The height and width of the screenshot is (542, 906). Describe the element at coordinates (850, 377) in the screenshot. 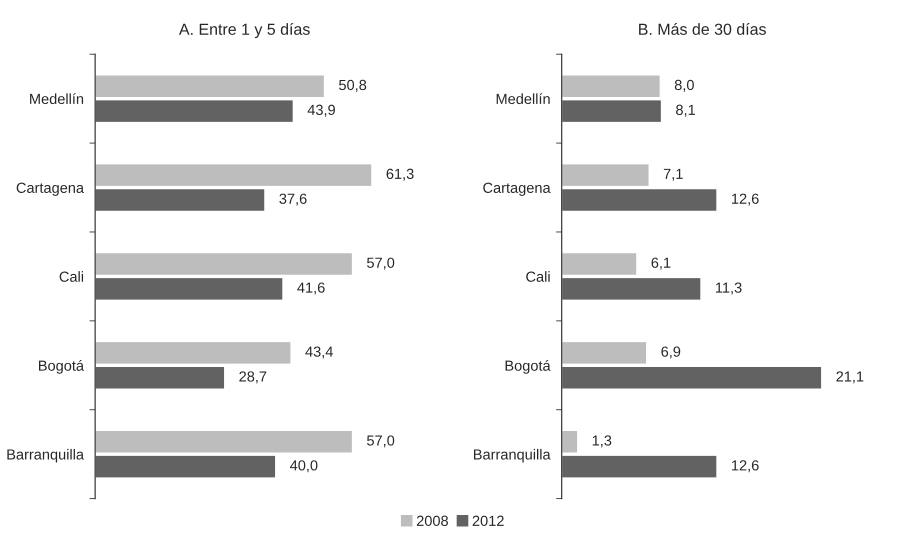

I see `data-label: 21,1` at that location.